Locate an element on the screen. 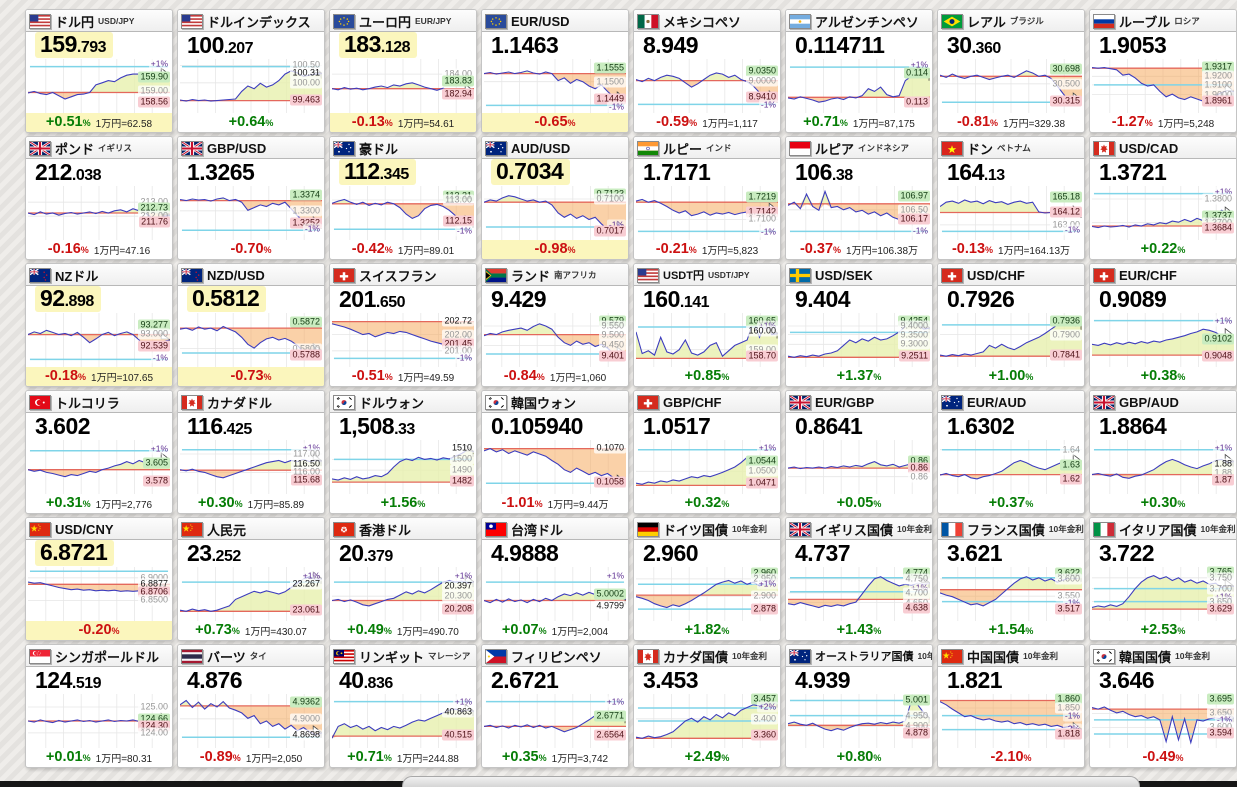 This screenshot has width=1237, height=787. flag-br-icon is located at coordinates (952, 21).